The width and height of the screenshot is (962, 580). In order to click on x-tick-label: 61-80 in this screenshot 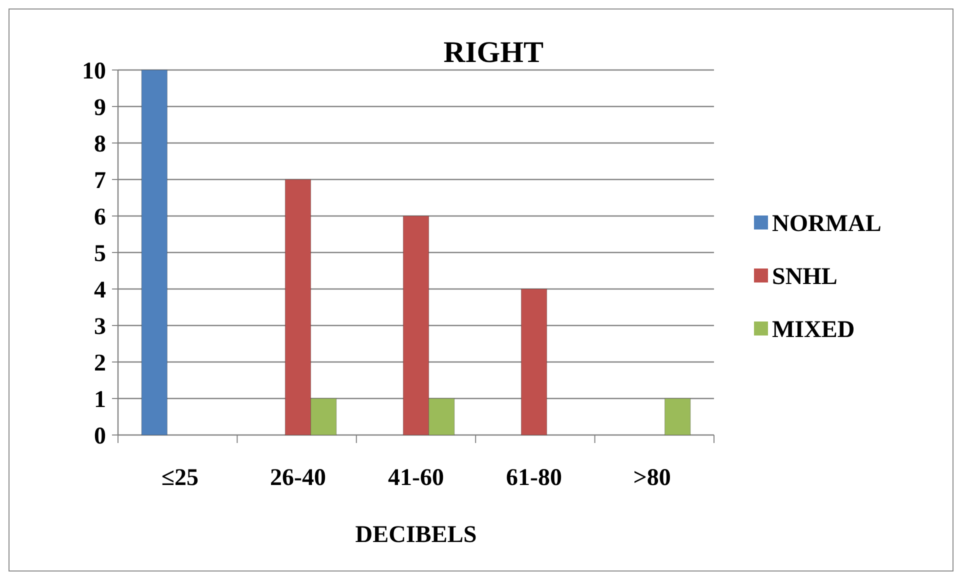, I will do `click(534, 478)`.